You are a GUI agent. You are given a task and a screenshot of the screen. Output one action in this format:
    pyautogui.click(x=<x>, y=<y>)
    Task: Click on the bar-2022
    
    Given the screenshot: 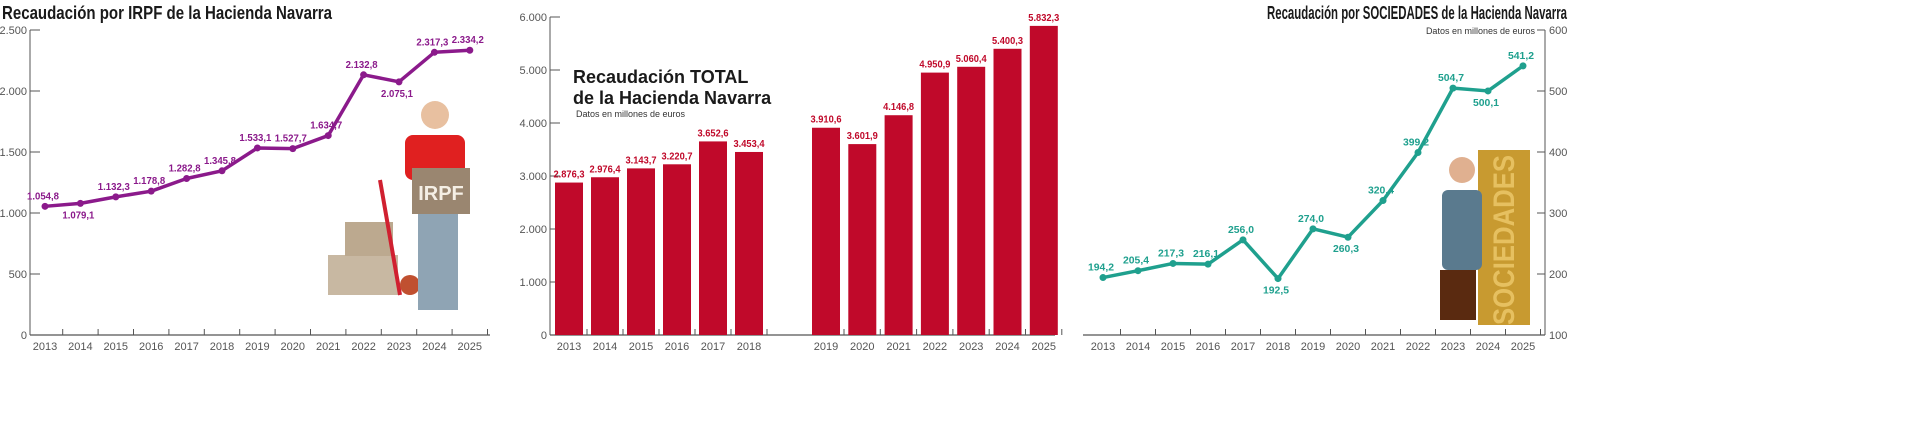 What is the action you would take?
    pyautogui.click(x=934, y=204)
    